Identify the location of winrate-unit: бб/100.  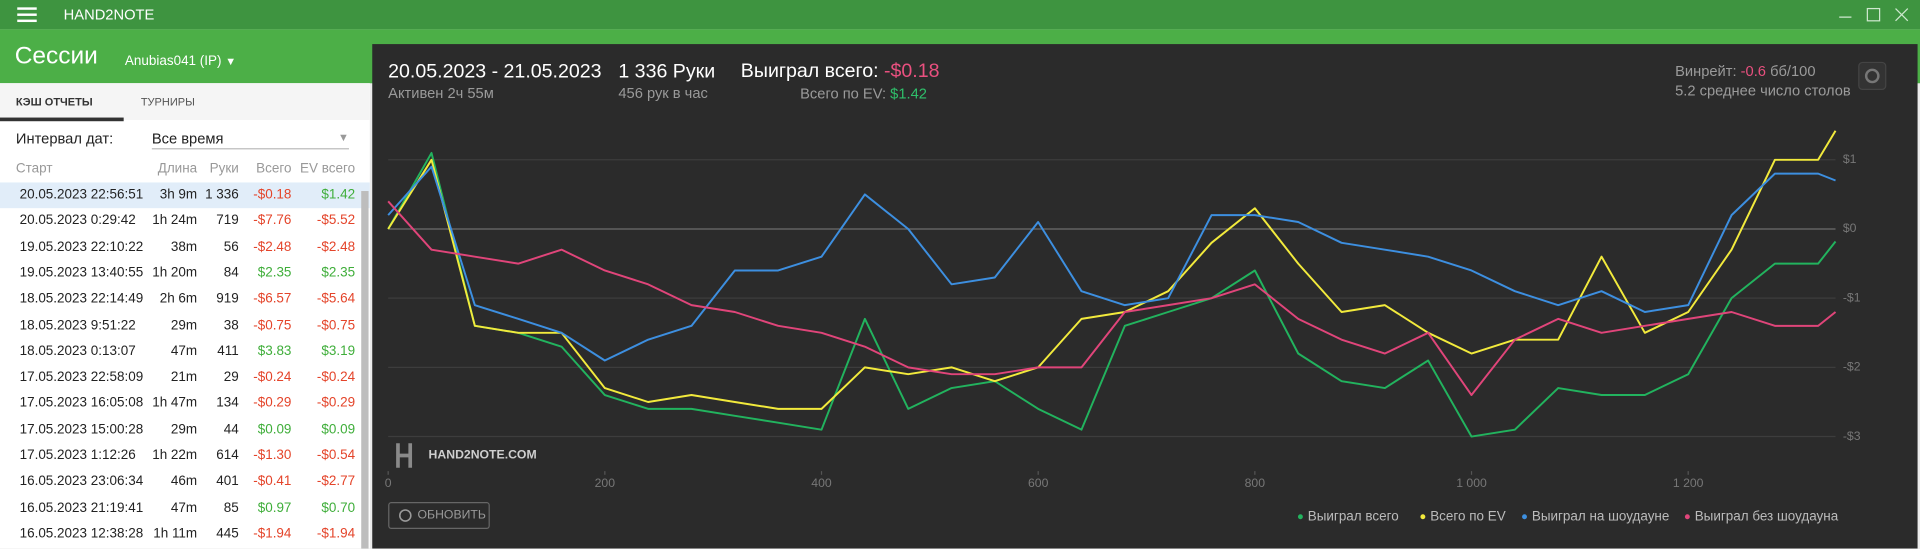
(1792, 72).